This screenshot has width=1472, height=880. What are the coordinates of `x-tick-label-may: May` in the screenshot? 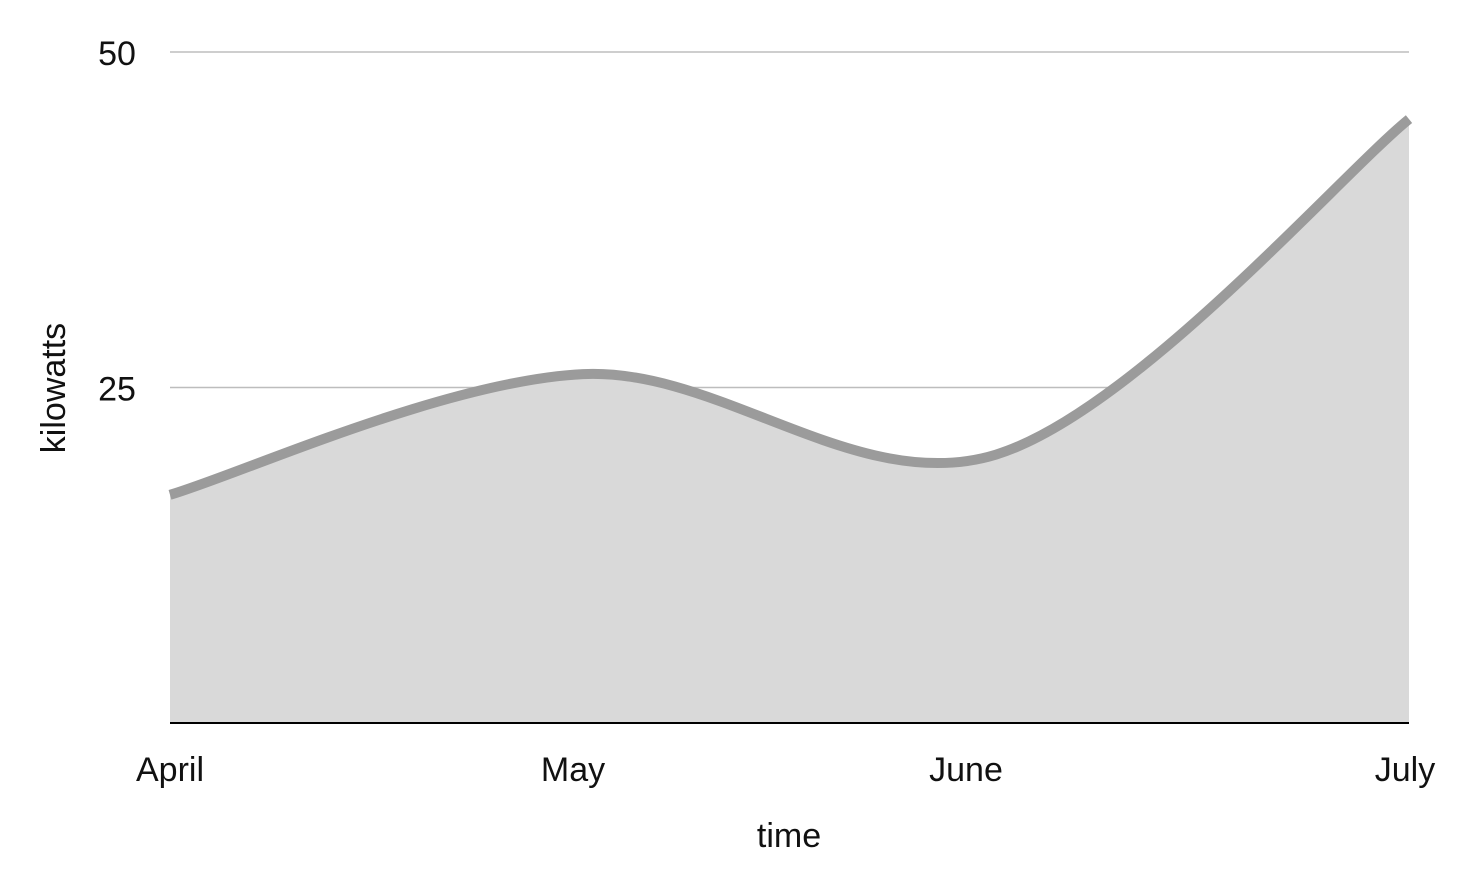 It's located at (573, 770).